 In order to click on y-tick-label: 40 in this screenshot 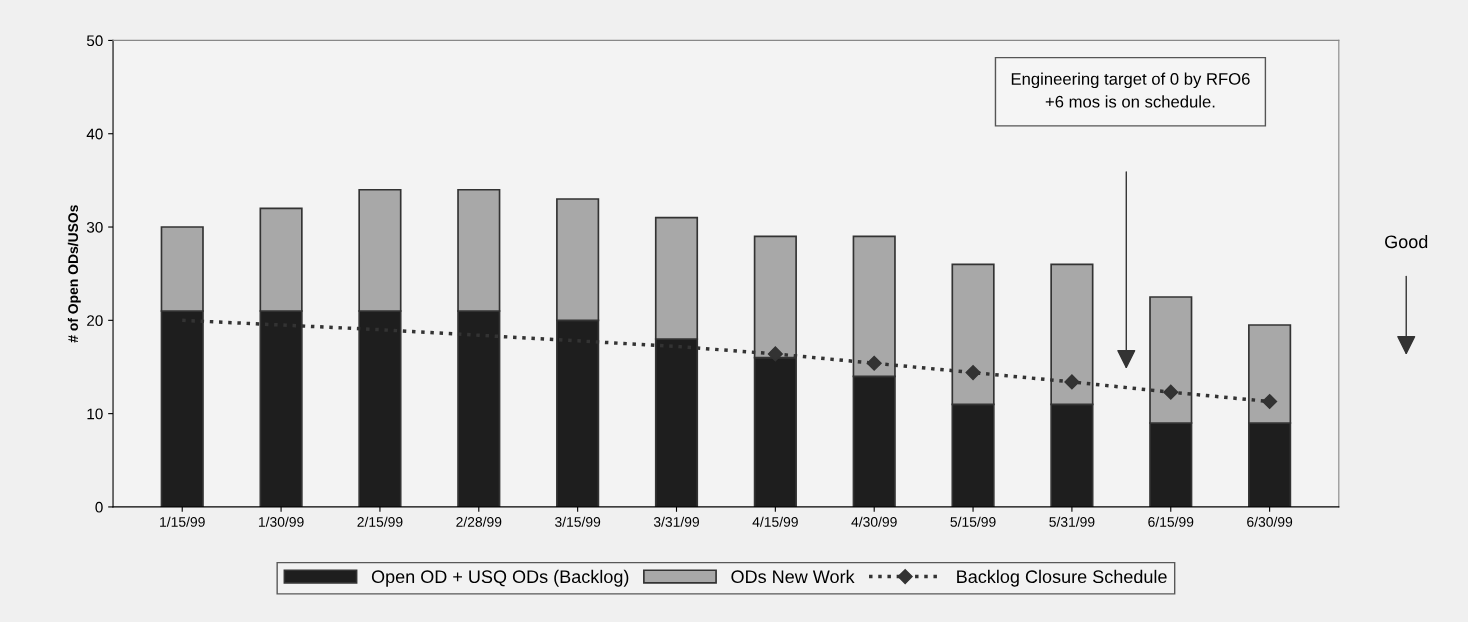, I will do `click(94, 134)`.